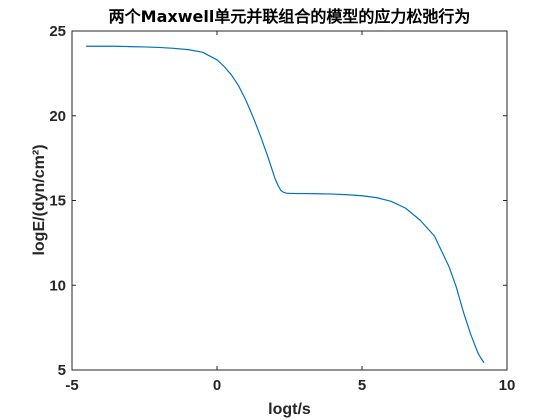 The image size is (560, 420). What do you see at coordinates (57, 116) in the screenshot?
I see `y-tick-label: 20` at bounding box center [57, 116].